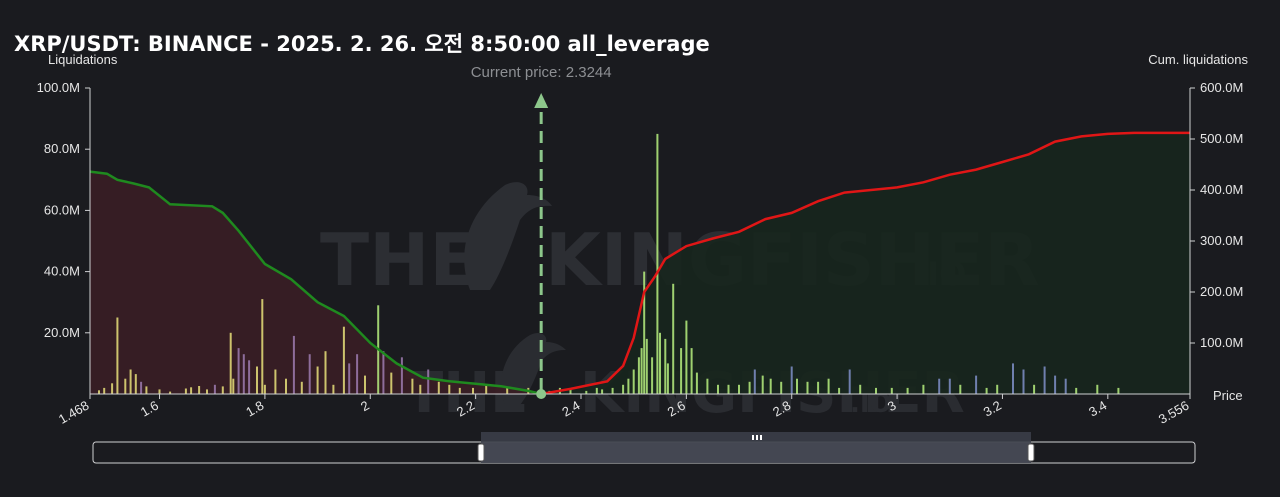 This screenshot has height=497, width=1280. Describe the element at coordinates (1221, 291) in the screenshot. I see `right-tick-label: 200.0M` at that location.